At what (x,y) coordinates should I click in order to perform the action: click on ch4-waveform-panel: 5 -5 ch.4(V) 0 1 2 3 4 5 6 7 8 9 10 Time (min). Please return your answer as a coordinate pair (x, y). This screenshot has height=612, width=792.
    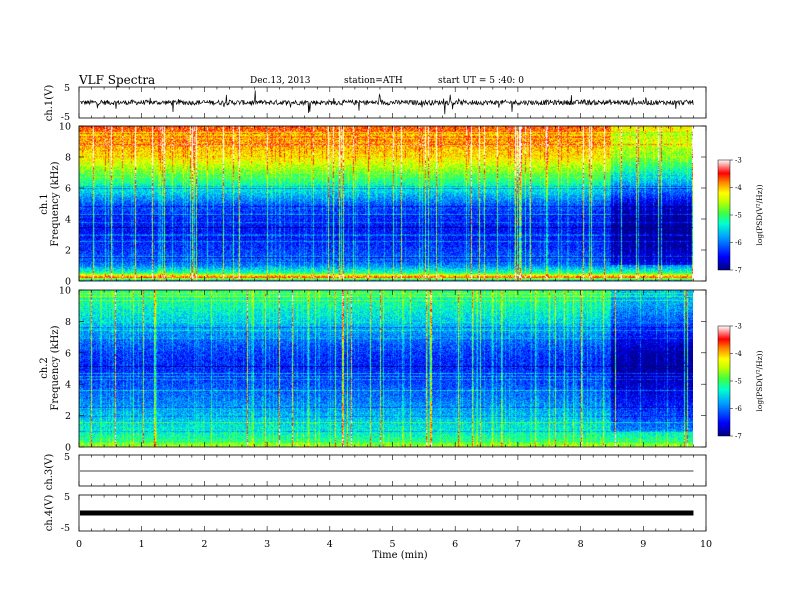
    Looking at the image, I should click on (378, 526).